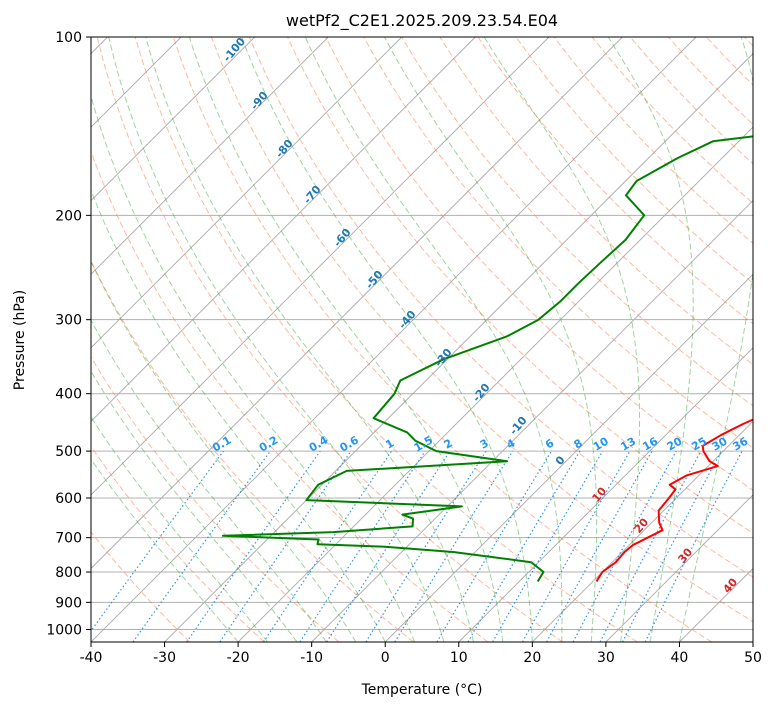  I want to click on x-tick-label: -10, so click(311, 658).